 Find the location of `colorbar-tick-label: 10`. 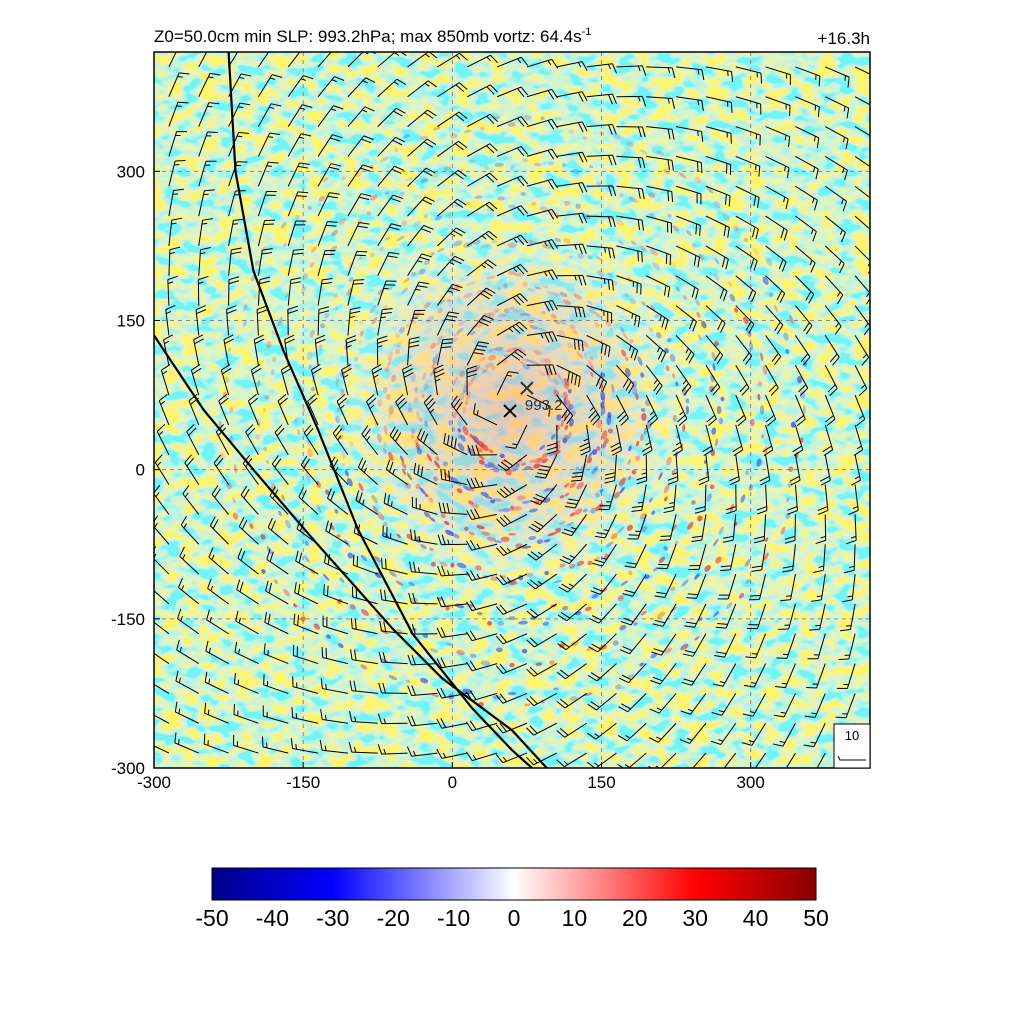

colorbar-tick-label: 10 is located at coordinates (575, 918).